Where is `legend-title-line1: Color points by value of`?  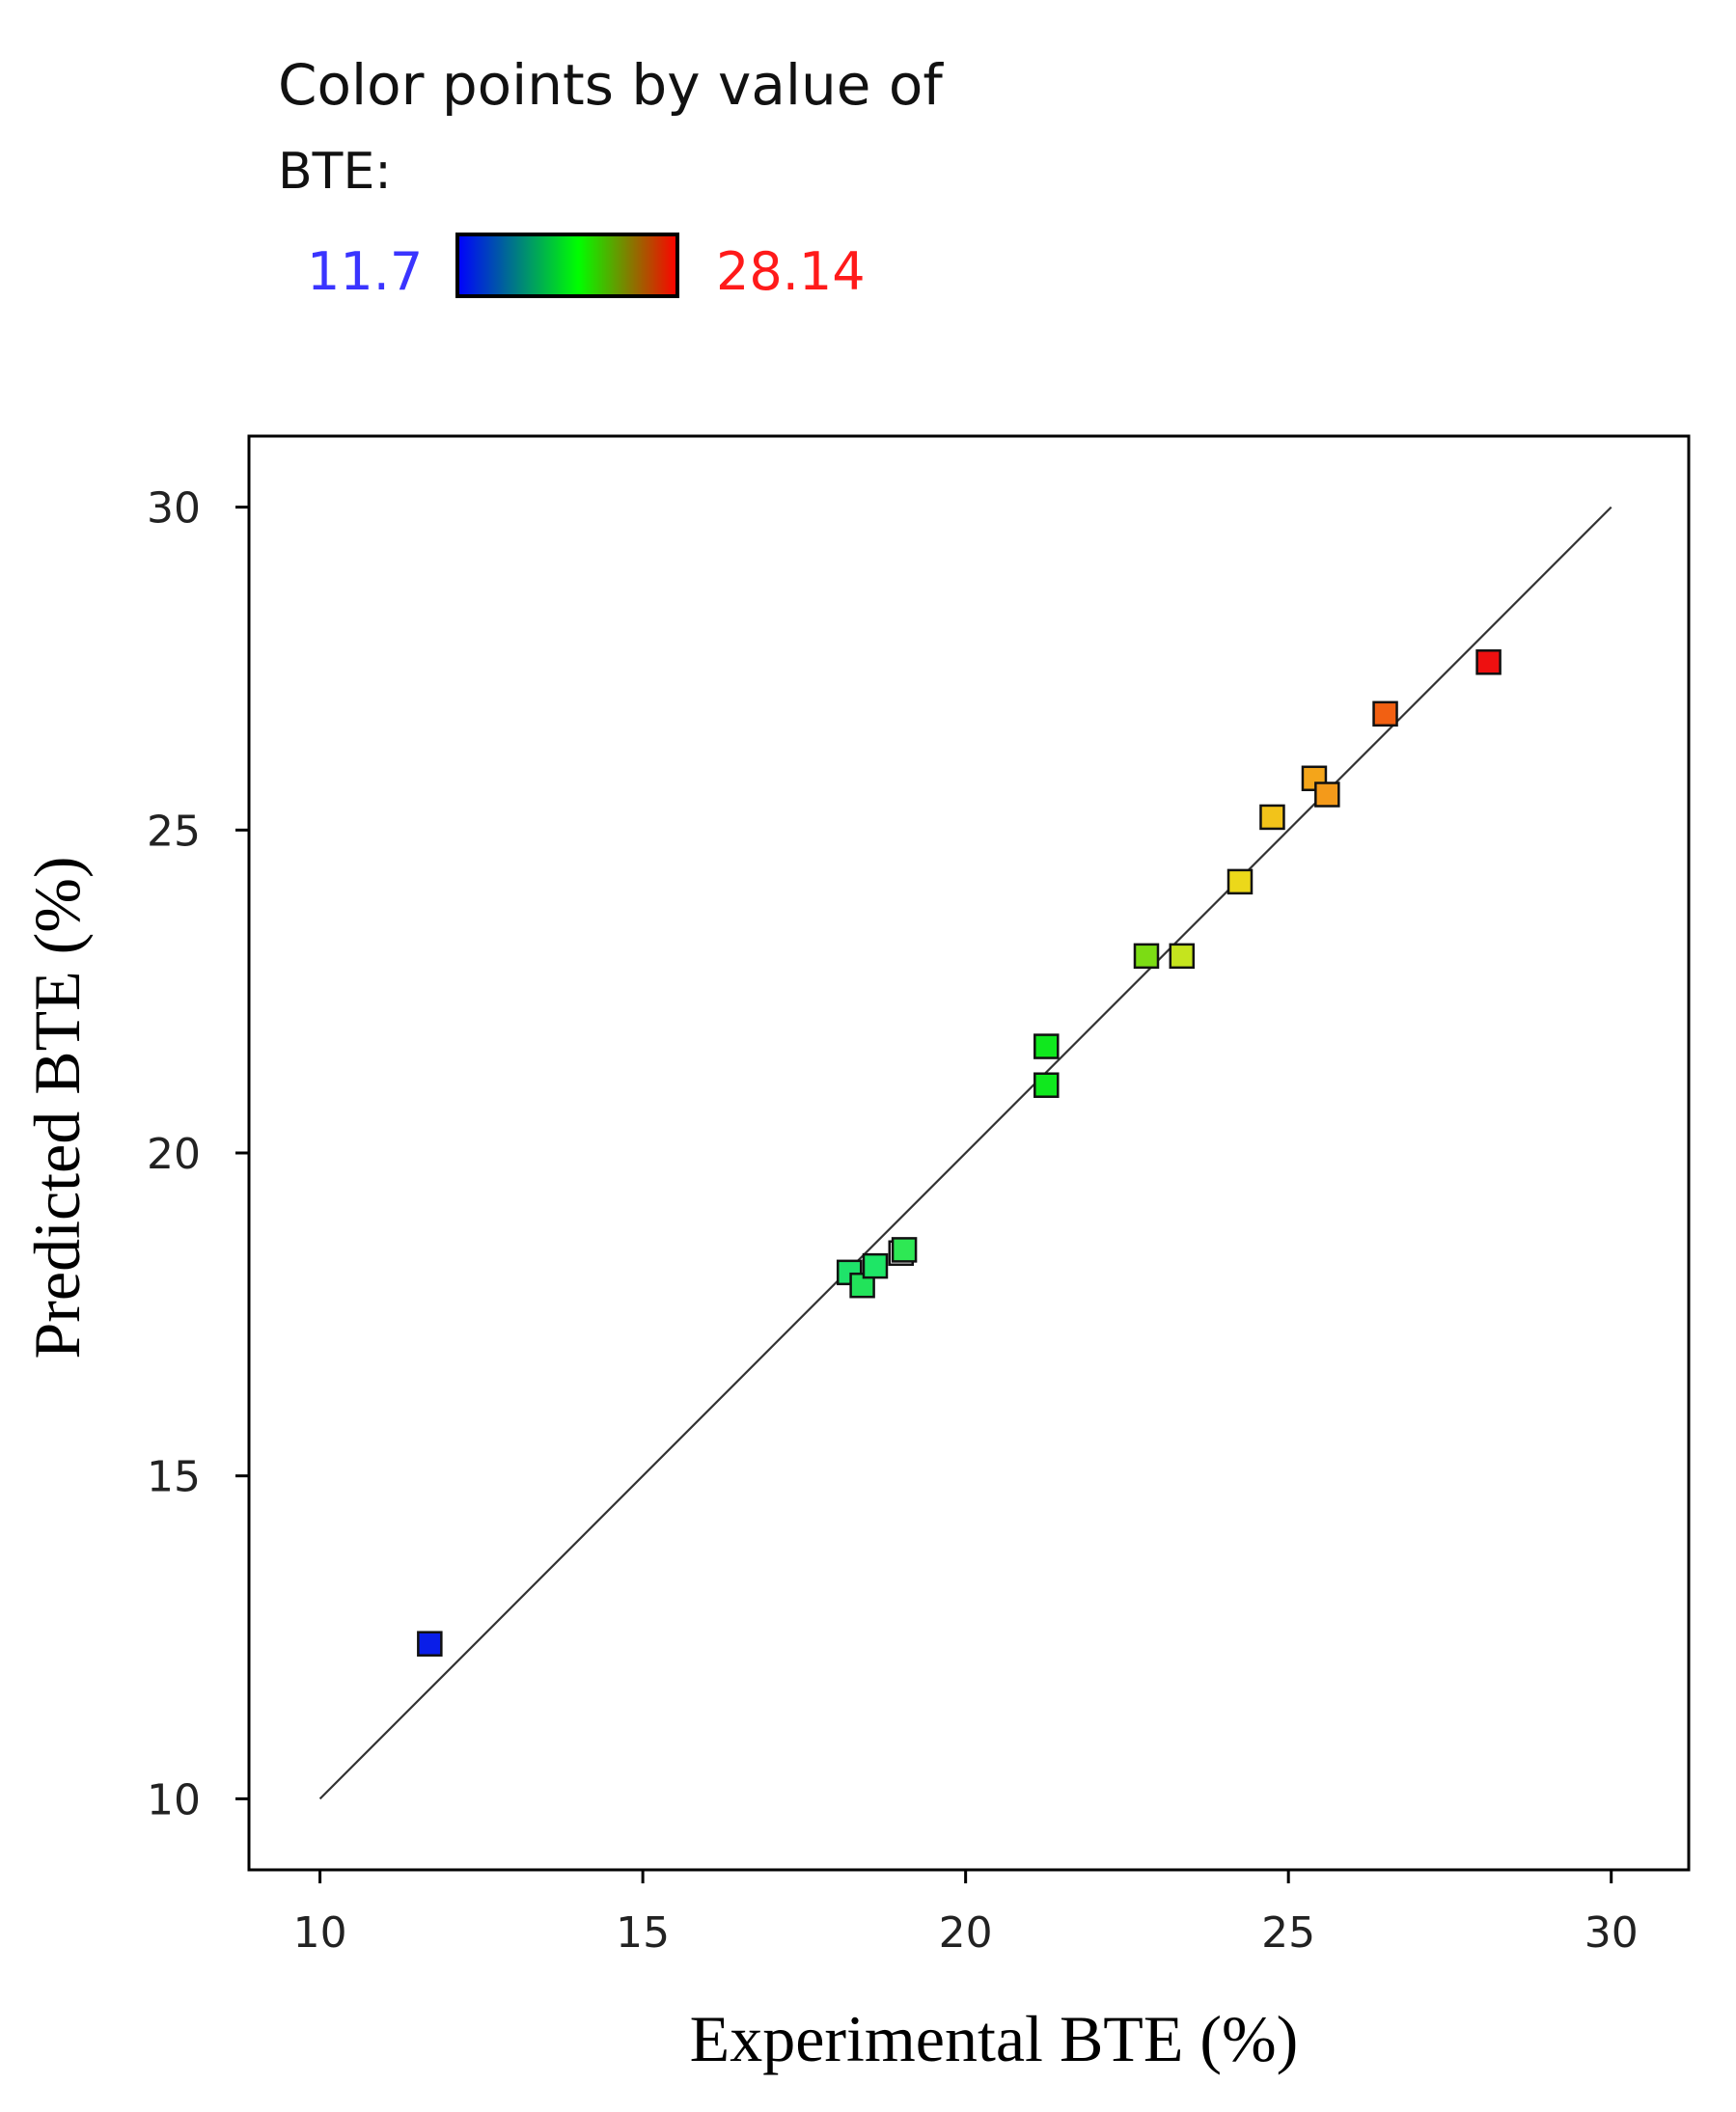
legend-title-line1: Color points by value of is located at coordinates (611, 85).